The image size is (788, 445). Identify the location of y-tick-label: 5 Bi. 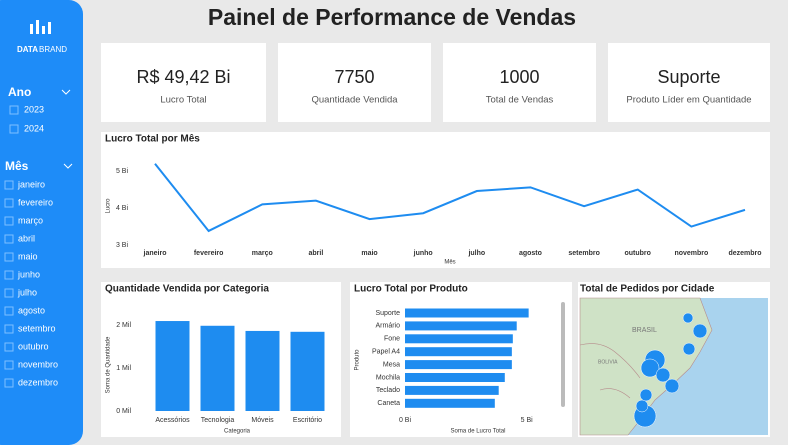
(122, 171).